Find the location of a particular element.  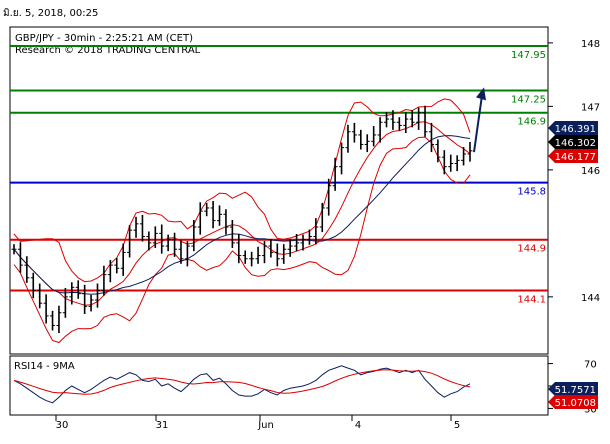

rsi-indicator: 70 30 51.7571 51.0708 is located at coordinates (305, 387).